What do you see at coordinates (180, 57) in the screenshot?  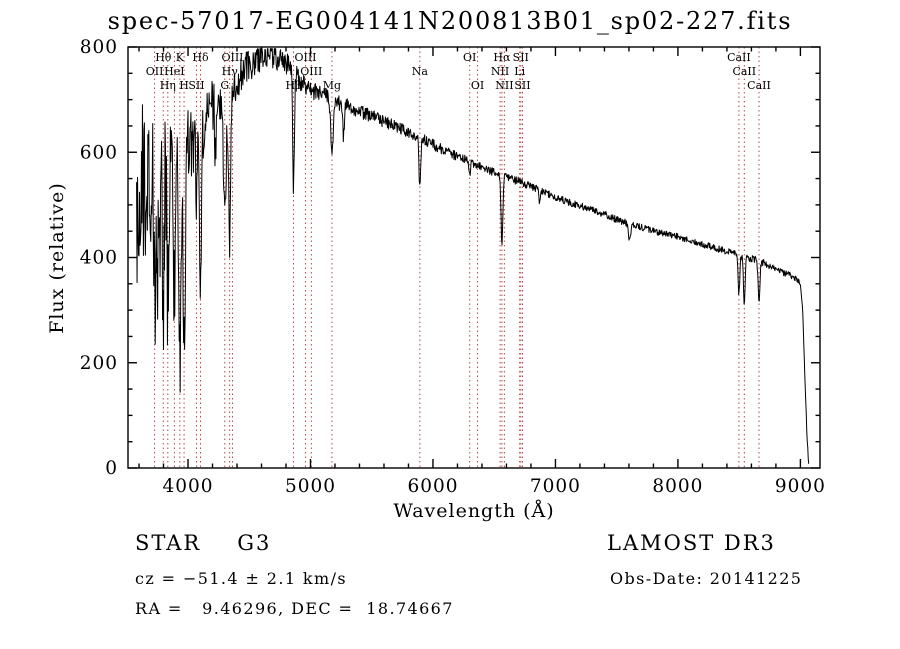 I see `spectral-line-label: K` at bounding box center [180, 57].